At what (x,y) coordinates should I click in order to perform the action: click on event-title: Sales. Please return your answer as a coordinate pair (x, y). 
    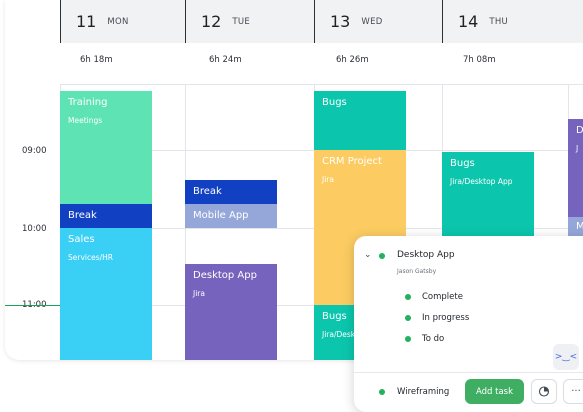
    Looking at the image, I should click on (81, 239).